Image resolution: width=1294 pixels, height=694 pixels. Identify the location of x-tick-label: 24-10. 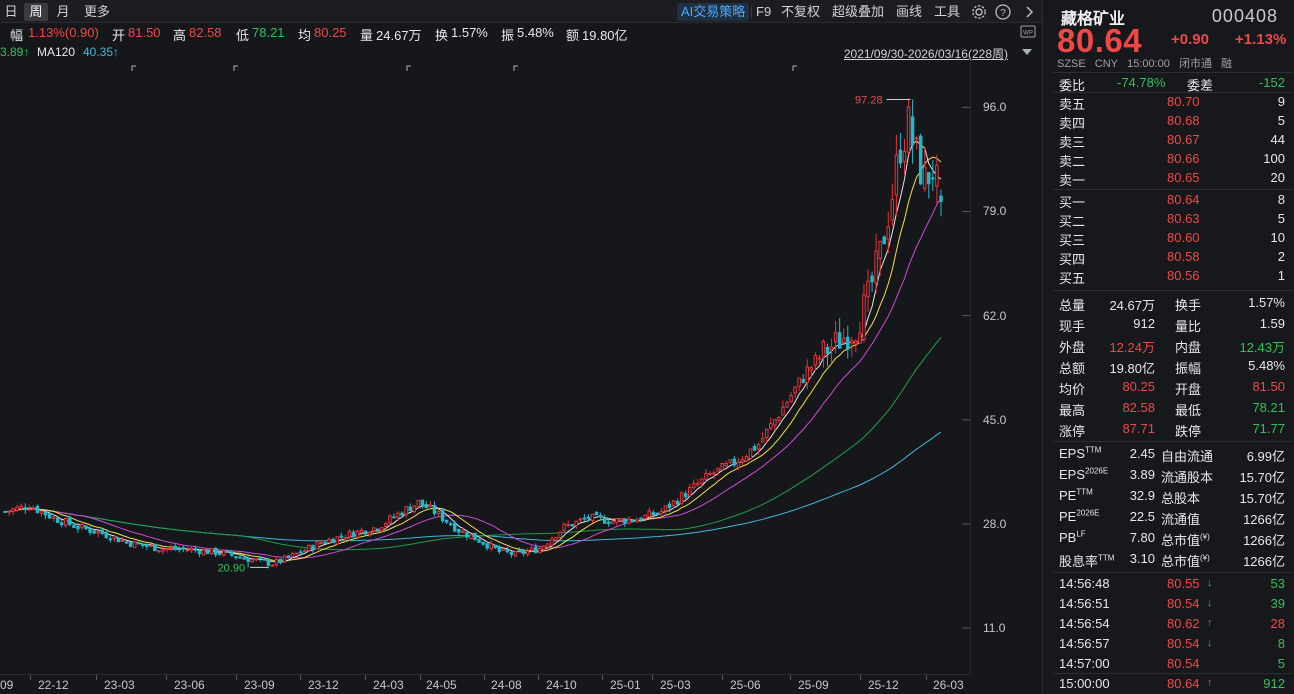
(561, 685).